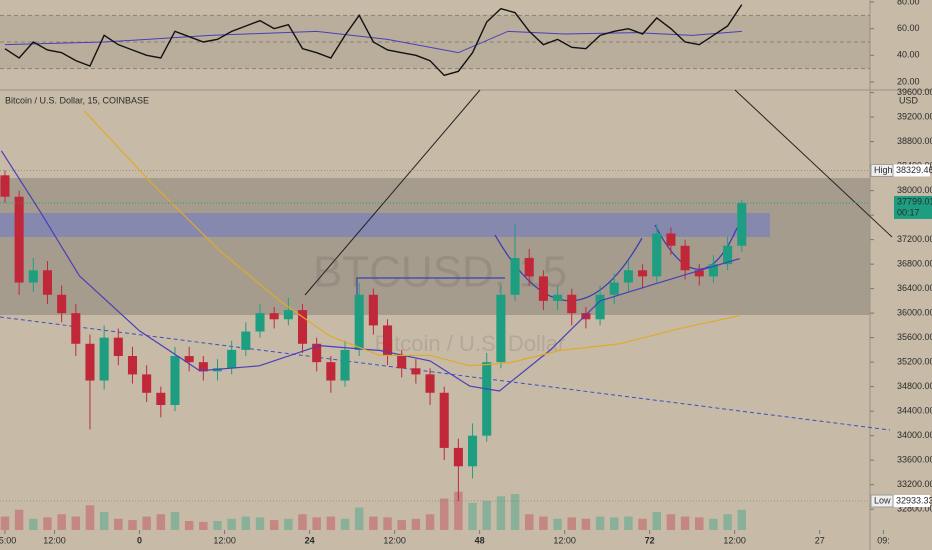 This screenshot has width=932, height=550. What do you see at coordinates (373, 40) in the screenshot?
I see `rsi-line` at bounding box center [373, 40].